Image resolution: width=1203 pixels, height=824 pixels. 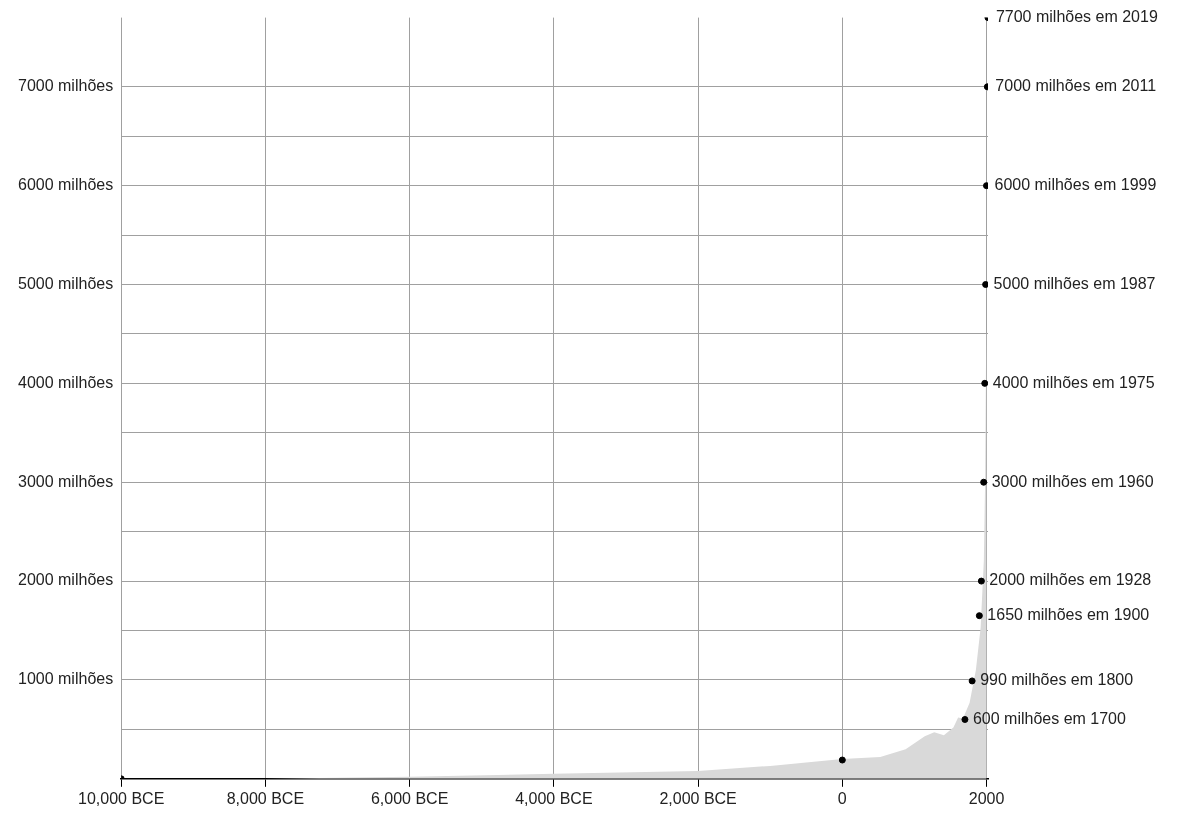 I want to click on x-tick-label: 8,000 BCE, so click(x=265, y=798).